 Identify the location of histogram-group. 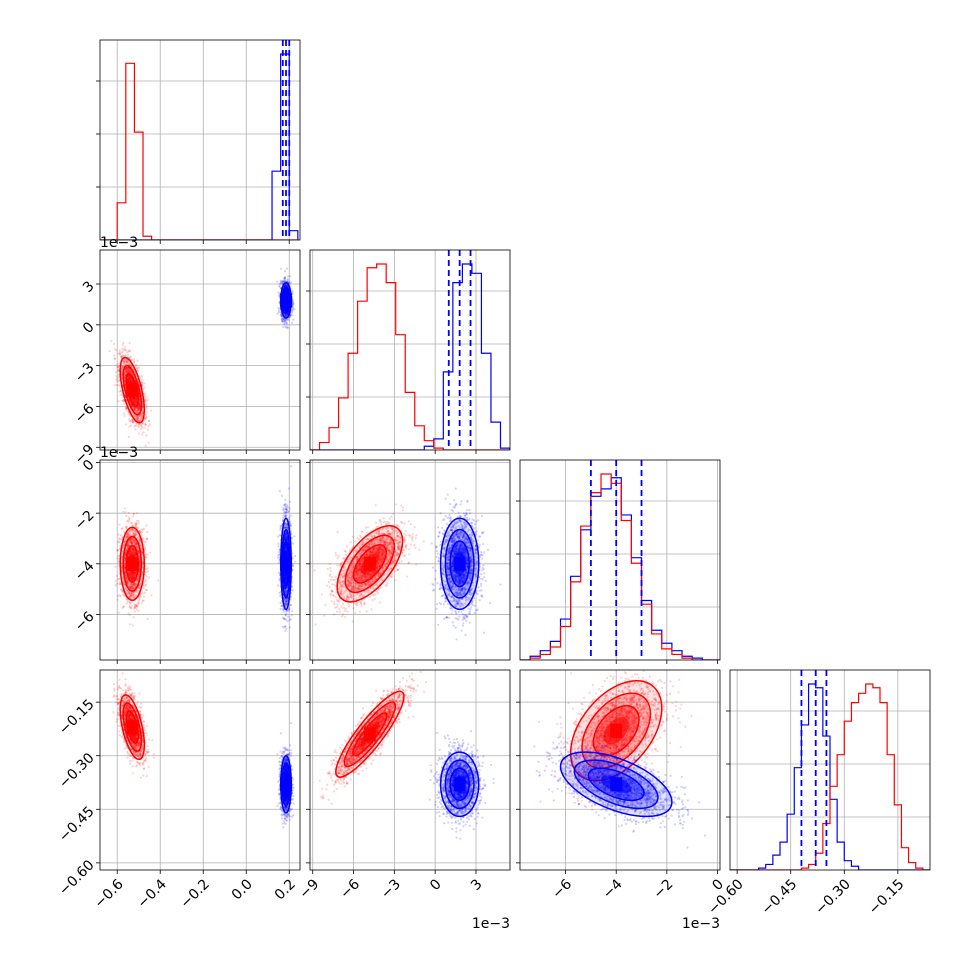
(830, 770).